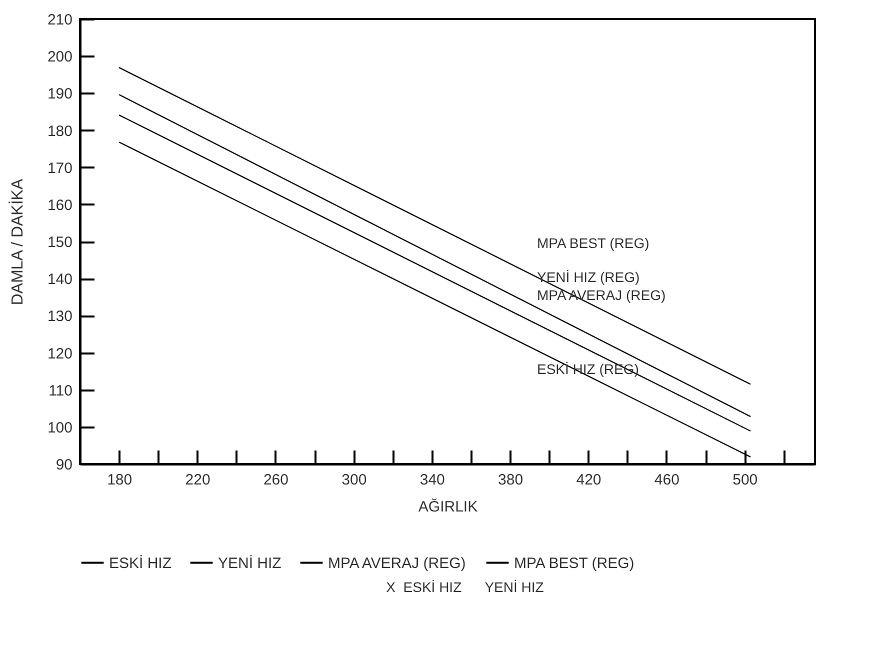 The image size is (870, 660). I want to click on y-tick-label: 120, so click(59, 353).